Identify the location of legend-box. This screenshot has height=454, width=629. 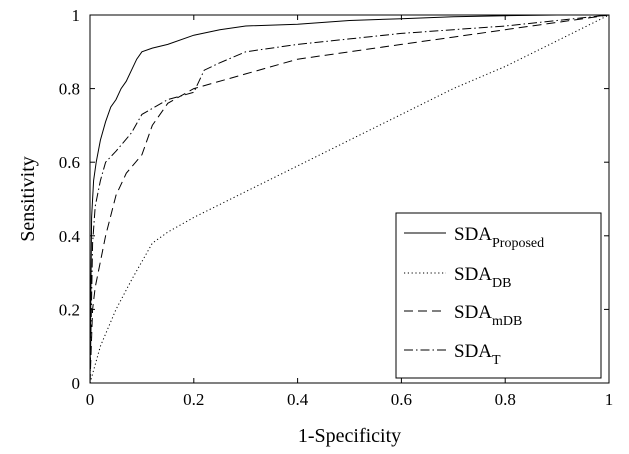
(498, 295).